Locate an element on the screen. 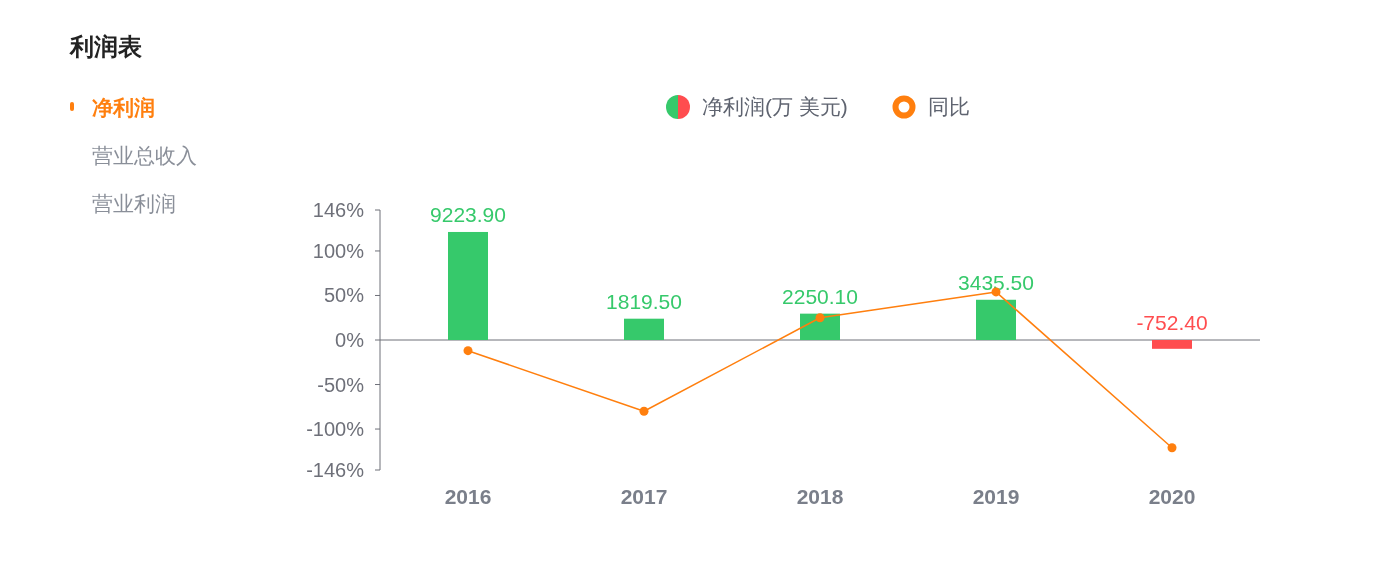 The width and height of the screenshot is (1378, 570). y-tick-label: 100% is located at coordinates (338, 250).